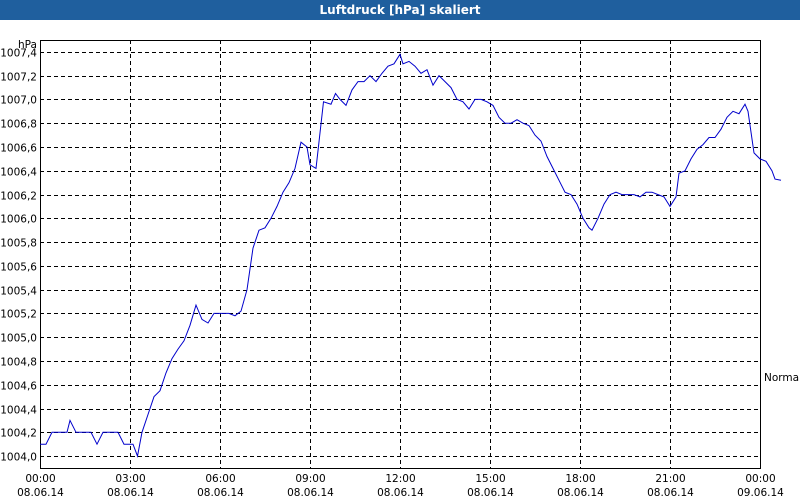 The width and height of the screenshot is (800, 500). What do you see at coordinates (18, 387) in the screenshot?
I see `y-tick-label: 1004,6` at bounding box center [18, 387].